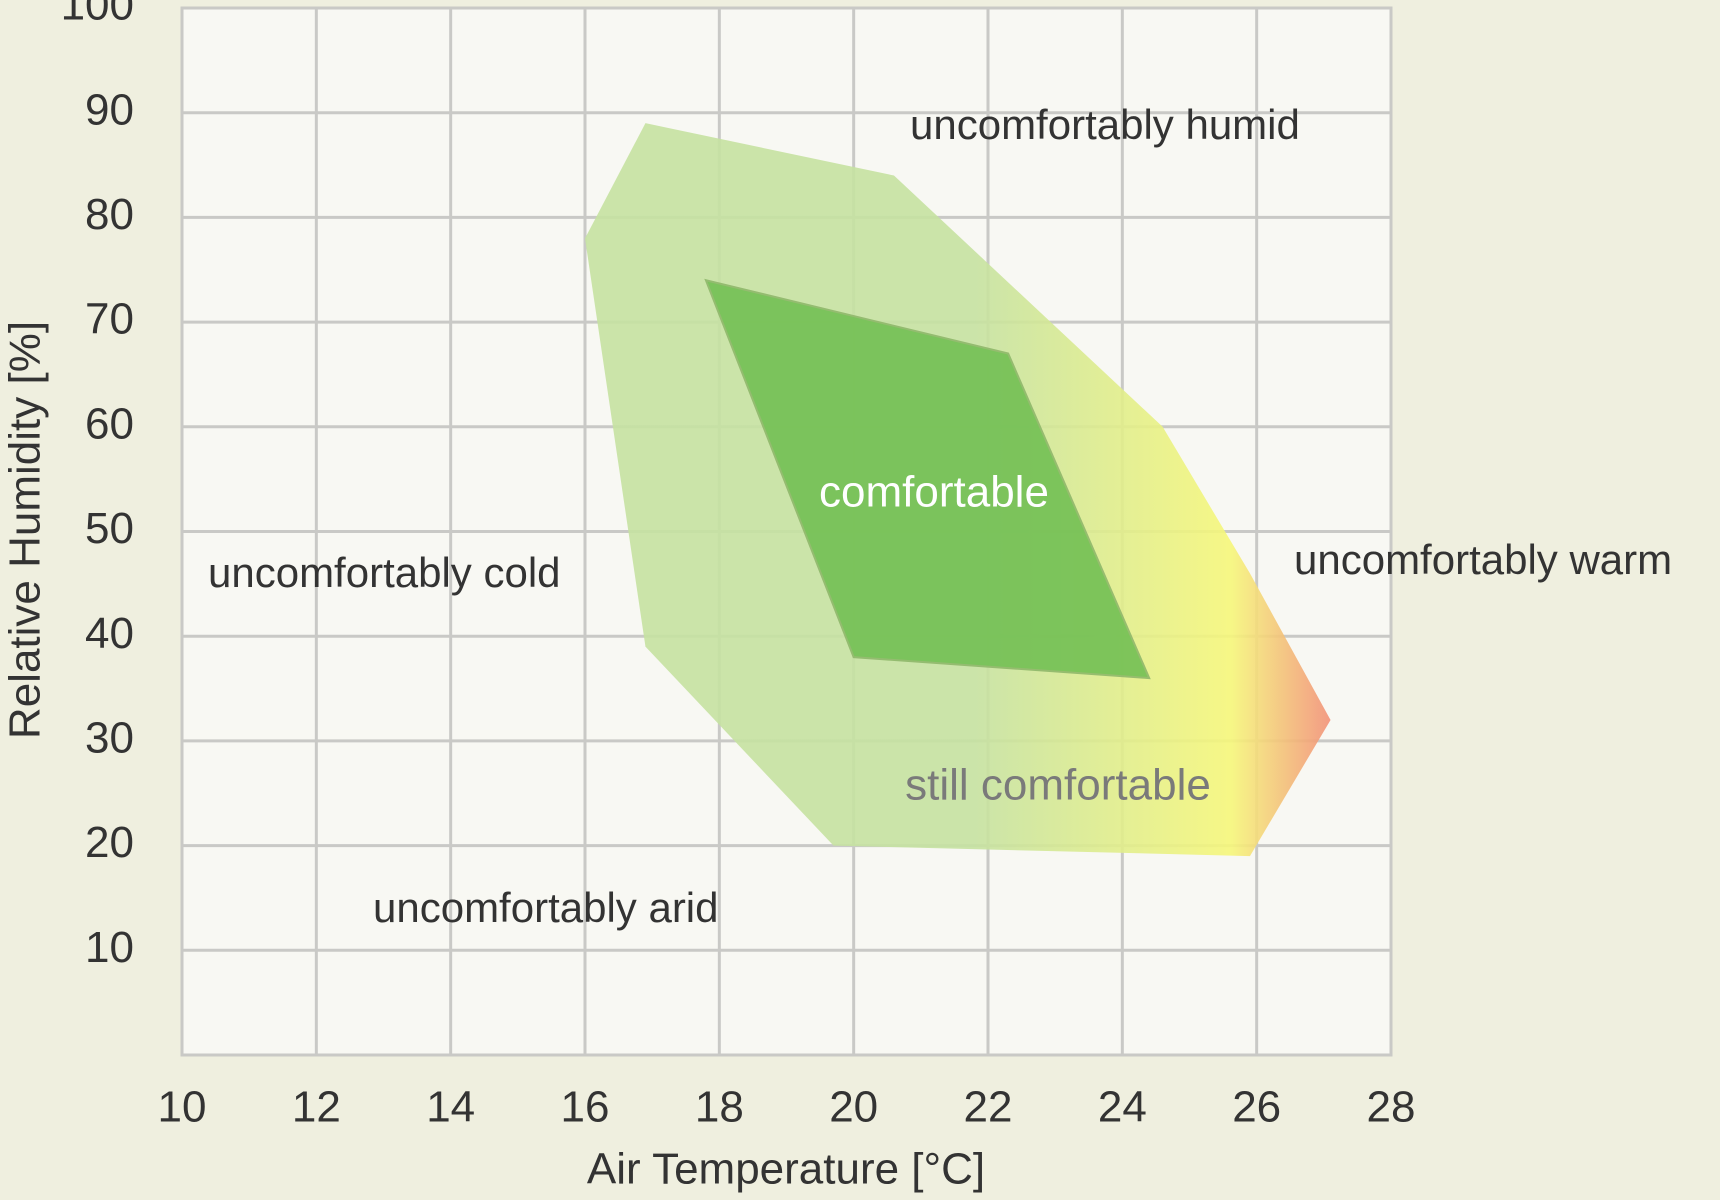 This screenshot has width=1720, height=1200. I want to click on x-tick-label: 16, so click(585, 1107).